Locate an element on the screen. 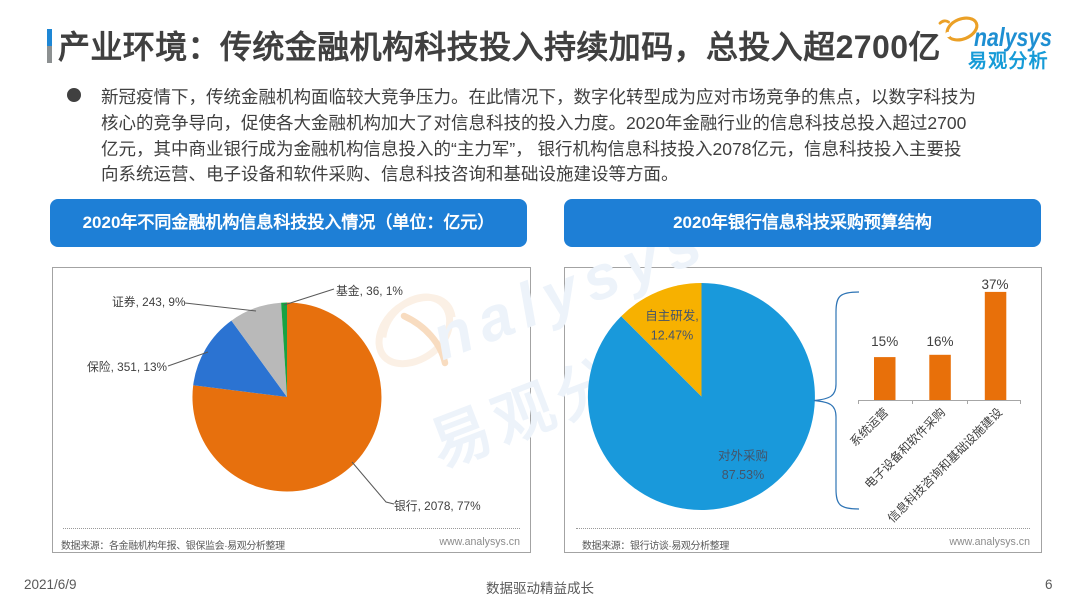 This screenshot has height=608, width=1080. svg-text: 16% is located at coordinates (939, 341).